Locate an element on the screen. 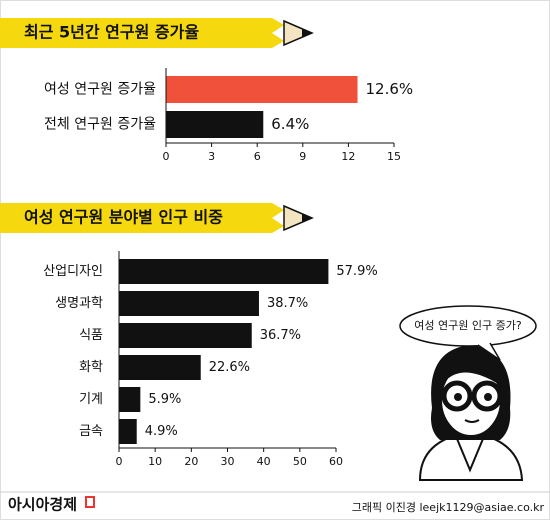 The height and width of the screenshot is (520, 550). category-label: 화학 is located at coordinates (91, 367).